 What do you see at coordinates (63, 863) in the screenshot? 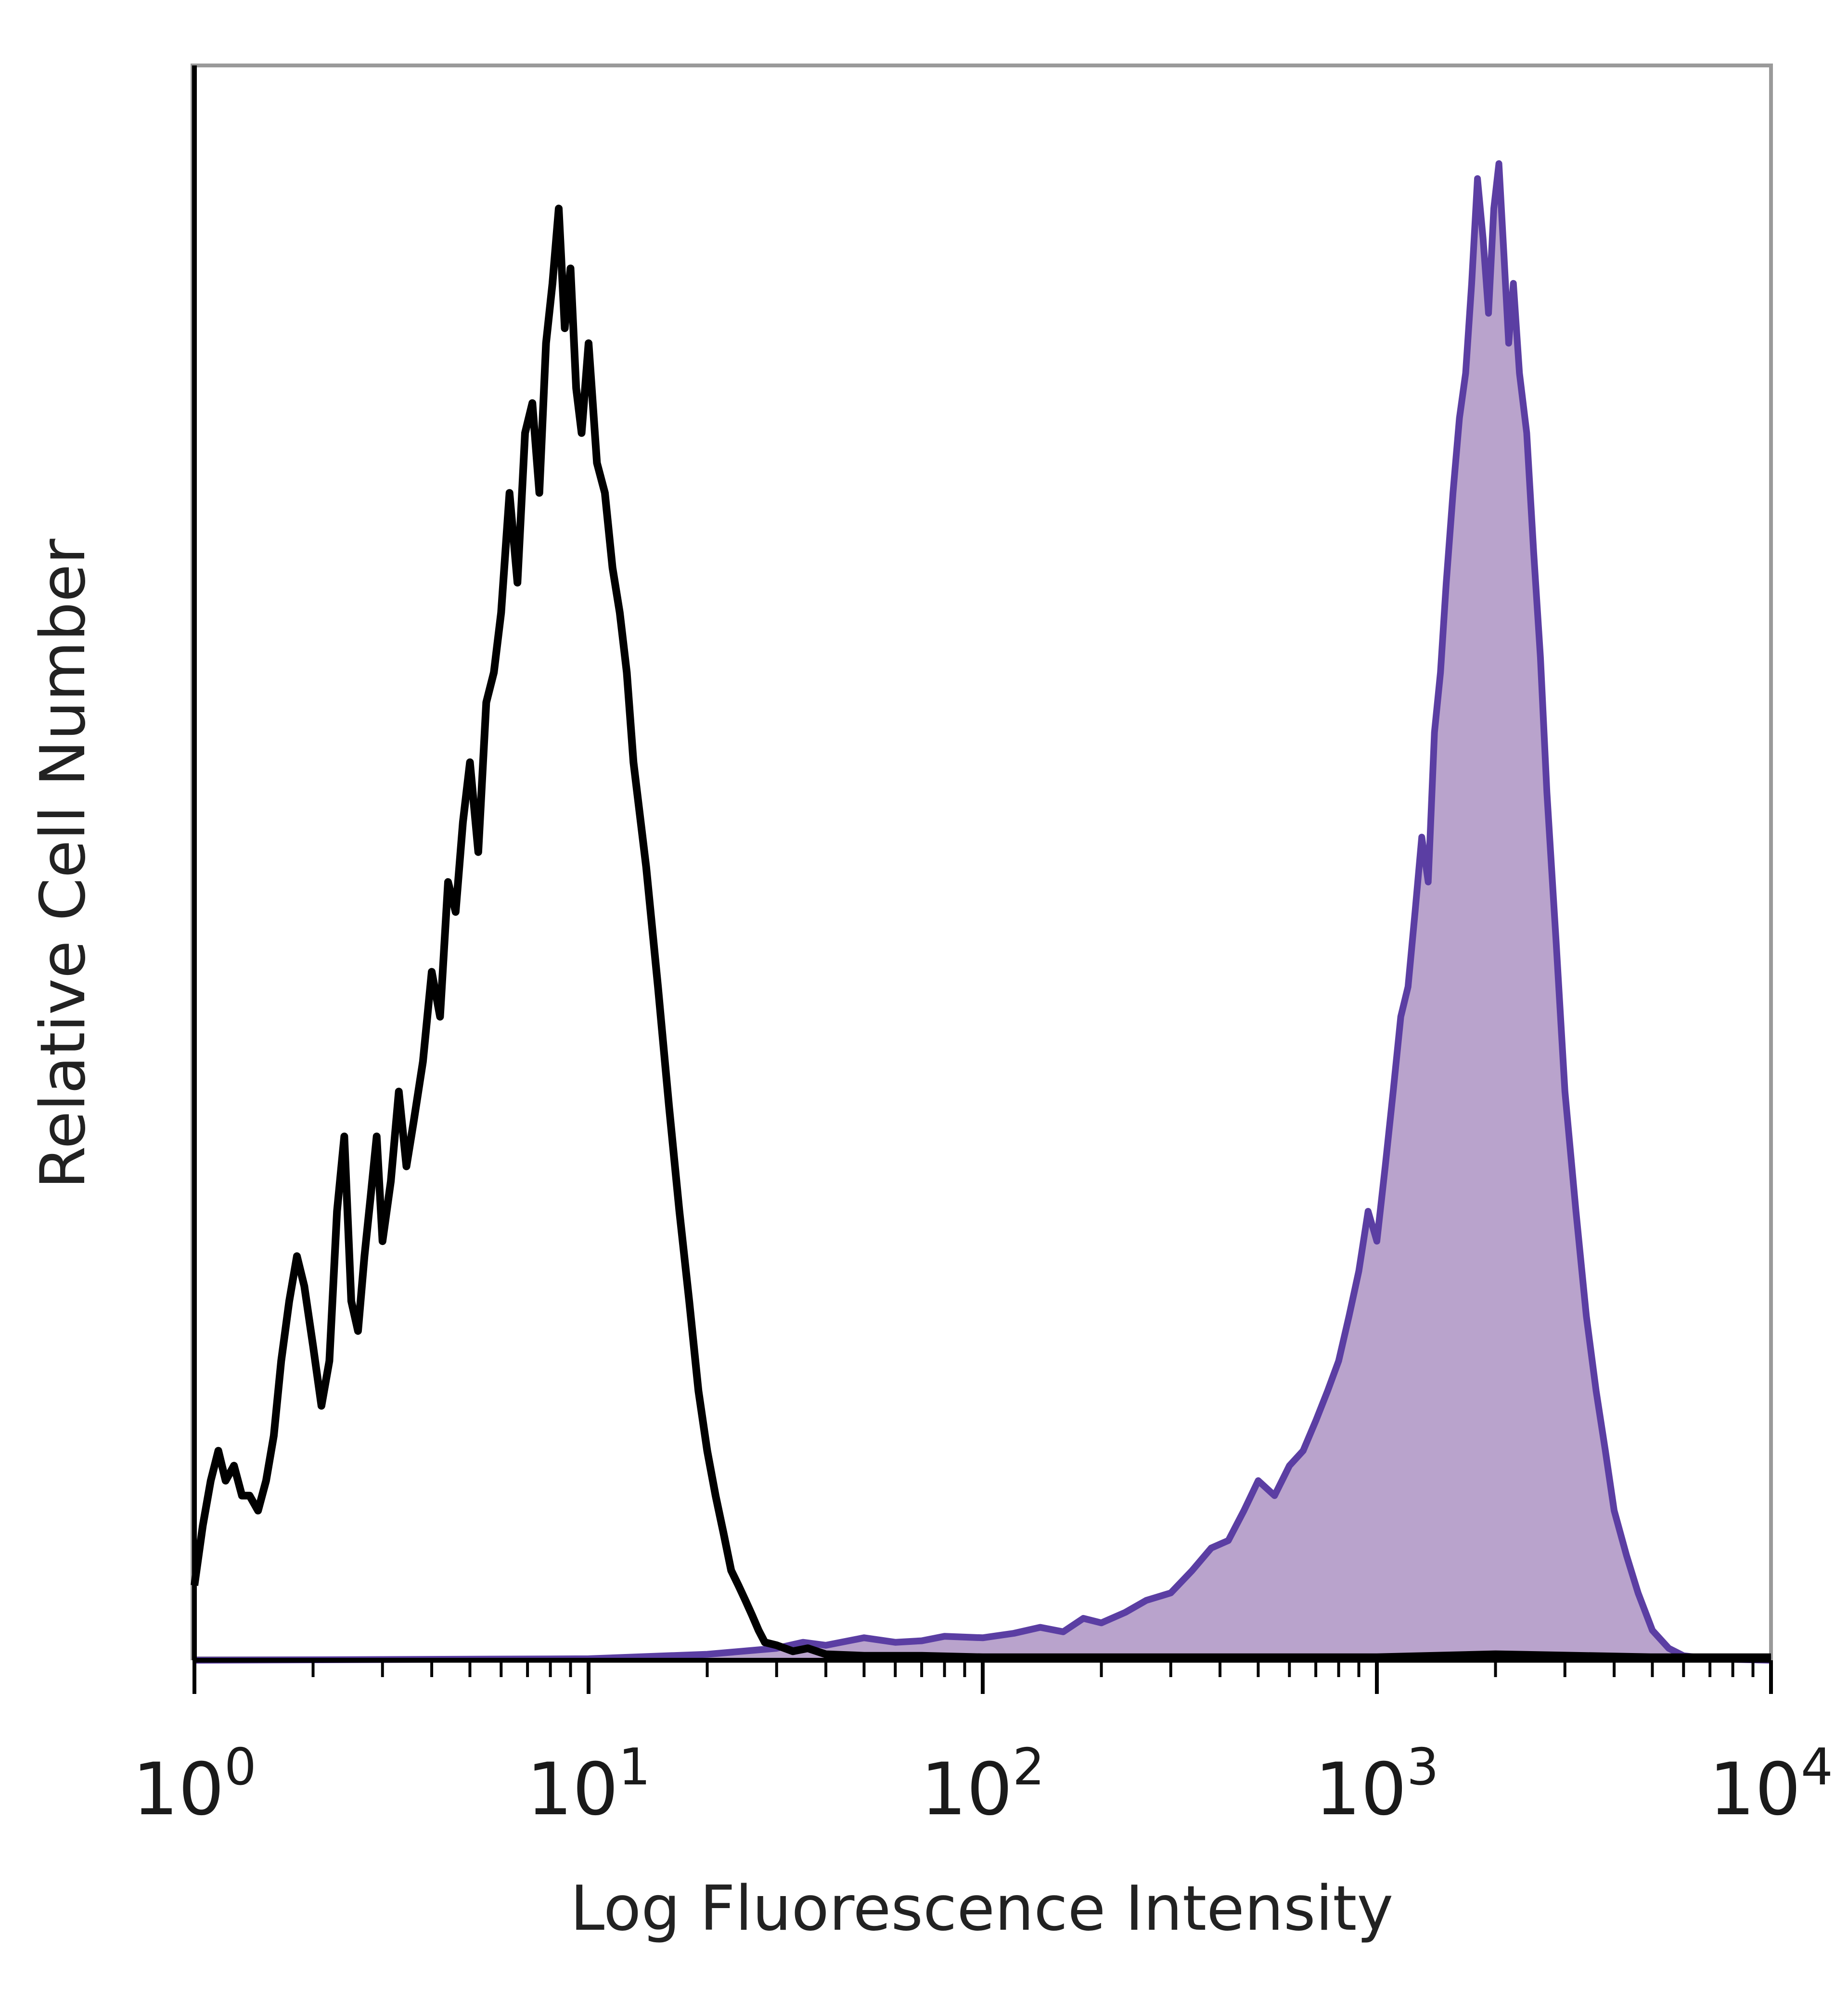
I see `y-axis-label: Relative Cell Number` at bounding box center [63, 863].